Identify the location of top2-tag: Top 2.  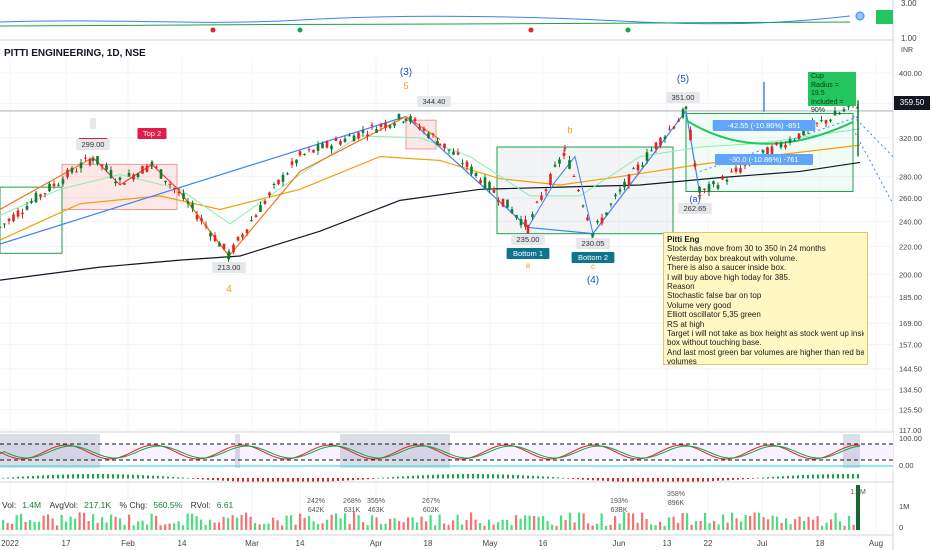
(152, 133).